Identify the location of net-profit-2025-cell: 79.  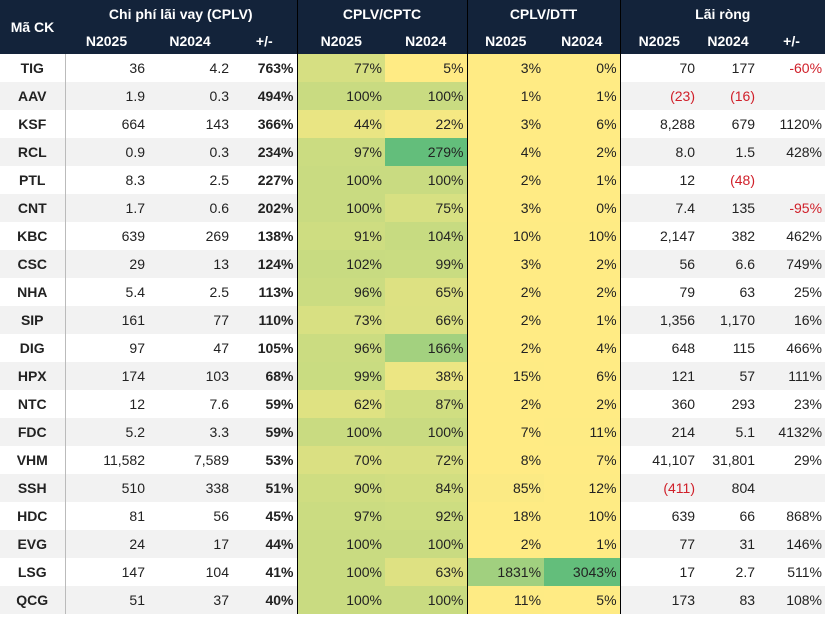
(659, 292).